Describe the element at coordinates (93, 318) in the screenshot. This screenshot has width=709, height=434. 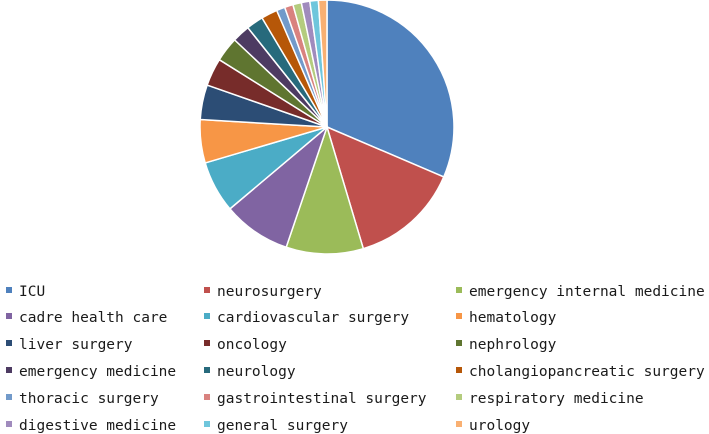
I see `legend-label-3: cadre health care` at that location.